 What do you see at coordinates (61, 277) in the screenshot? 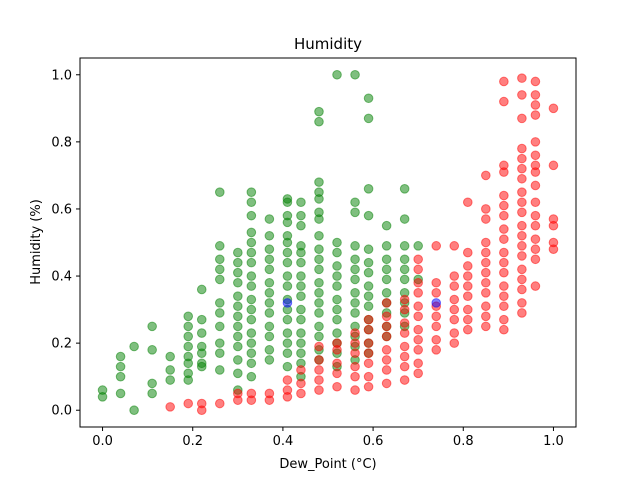
I see `y-tick-label: 0.4` at bounding box center [61, 277].